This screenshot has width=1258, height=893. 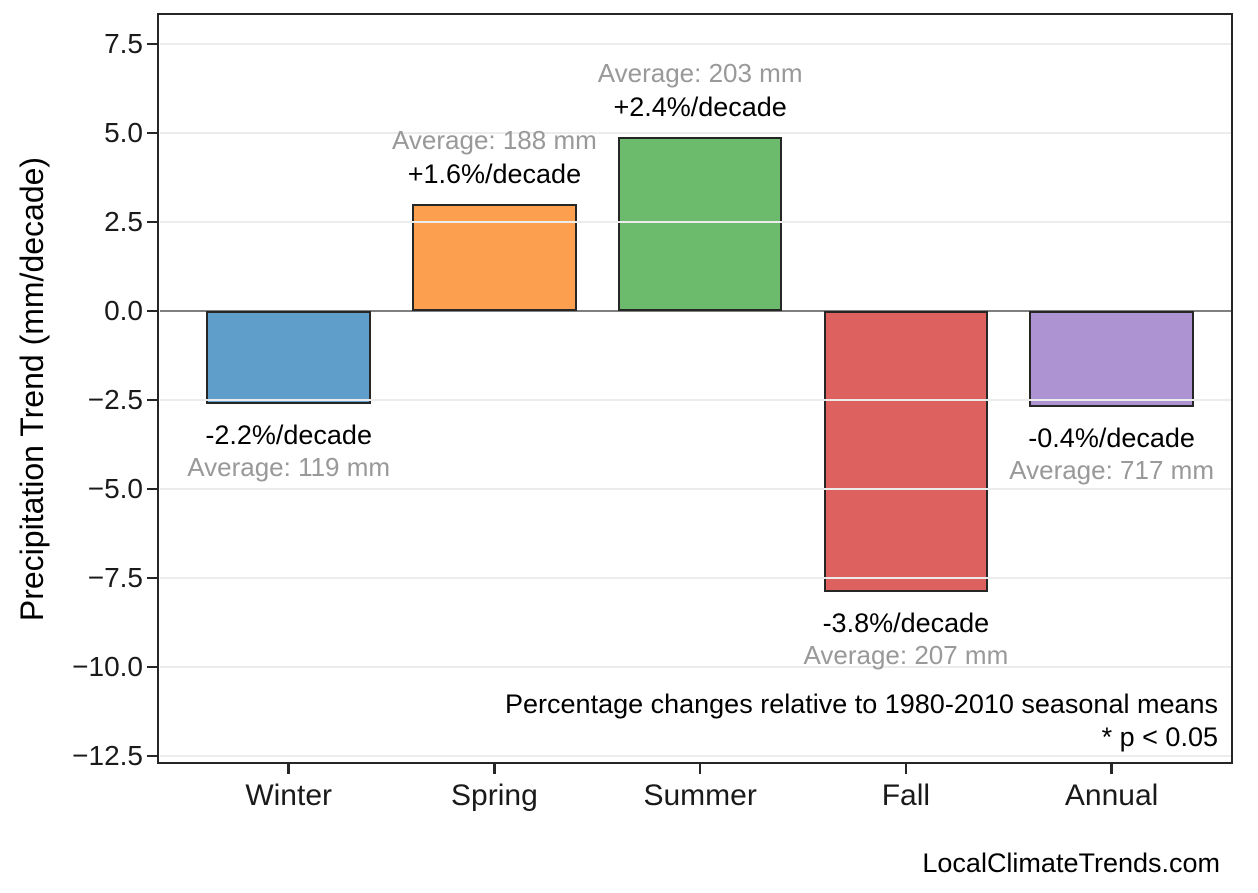 I want to click on y-tick-label--12.5: −12.5, so click(x=107, y=756).